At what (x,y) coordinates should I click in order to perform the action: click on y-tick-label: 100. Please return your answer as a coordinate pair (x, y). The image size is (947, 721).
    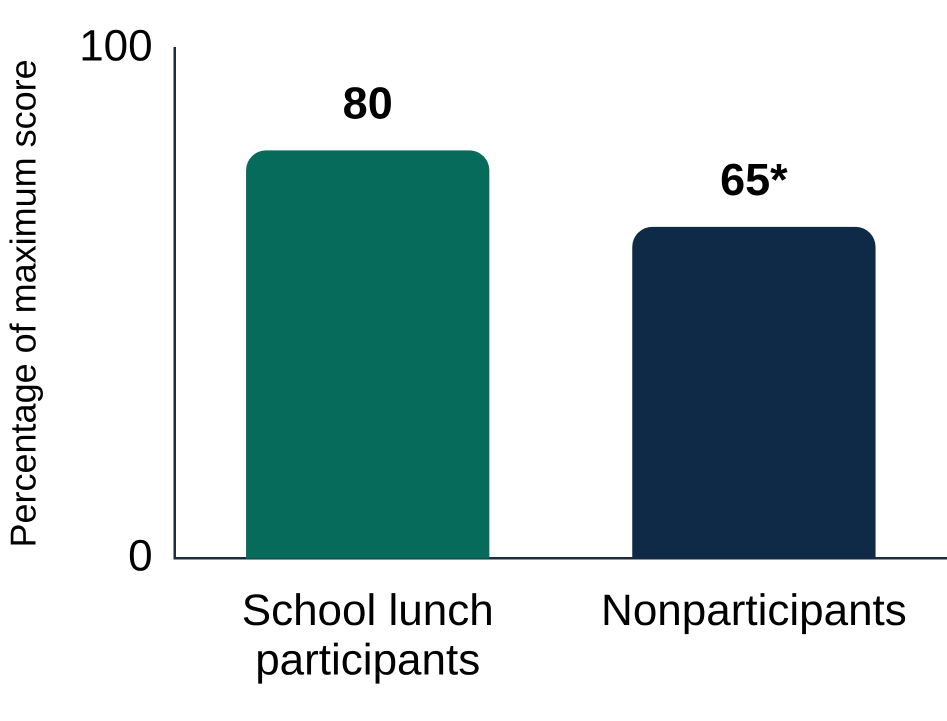
    Looking at the image, I should click on (116, 46).